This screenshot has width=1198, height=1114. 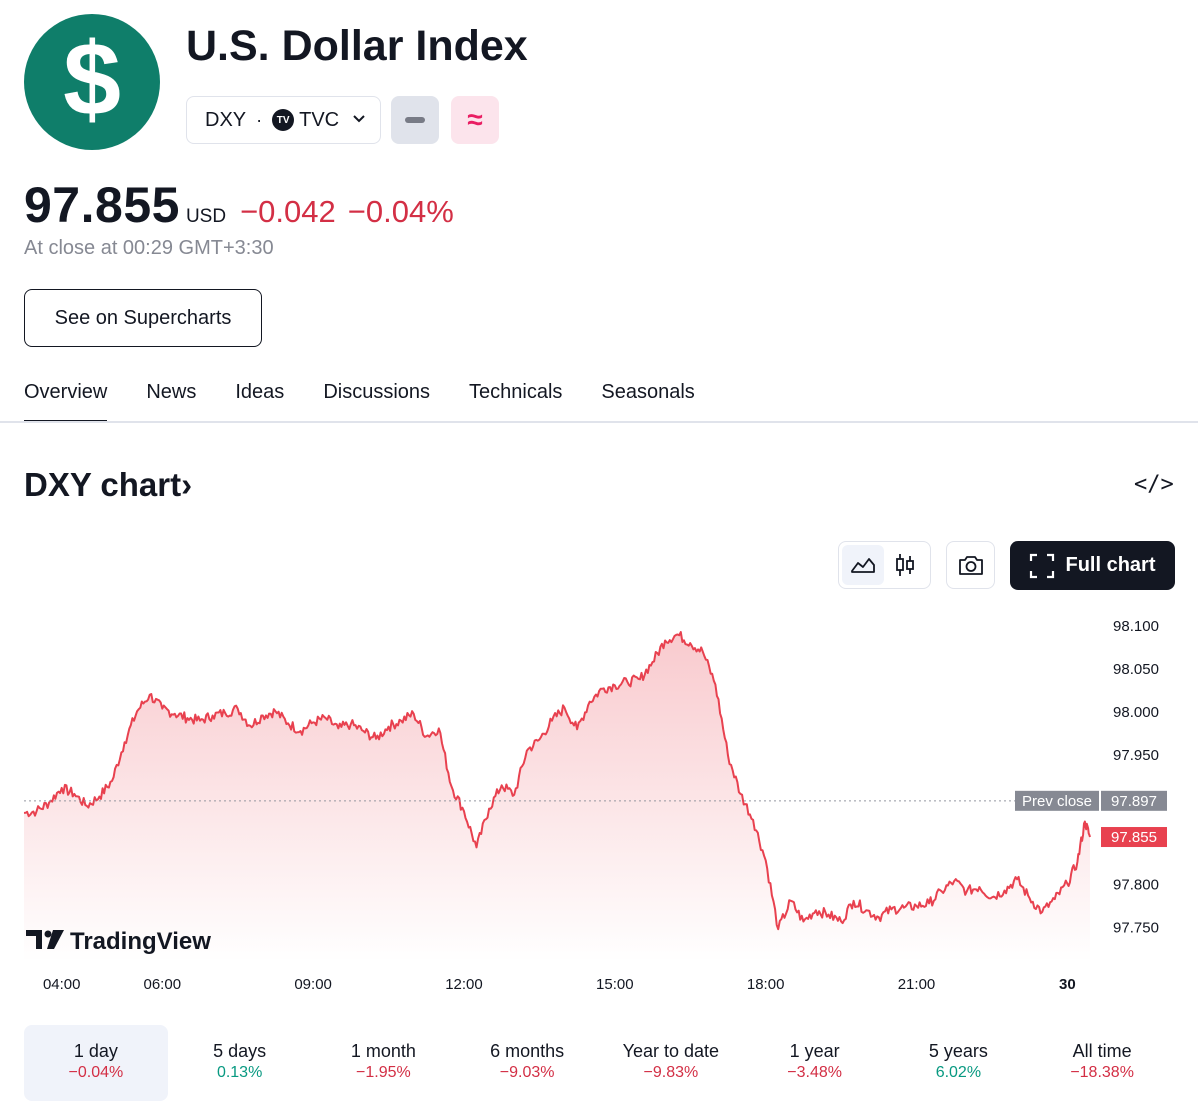 What do you see at coordinates (1042, 565) in the screenshot?
I see `fullscreen-icon` at bounding box center [1042, 565].